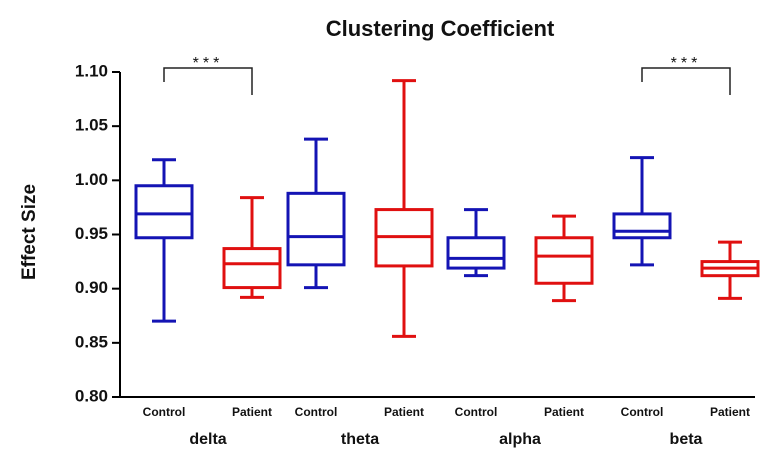 This screenshot has height=454, width=763. Describe the element at coordinates (207, 439) in the screenshot. I see `group-label: delta` at that location.